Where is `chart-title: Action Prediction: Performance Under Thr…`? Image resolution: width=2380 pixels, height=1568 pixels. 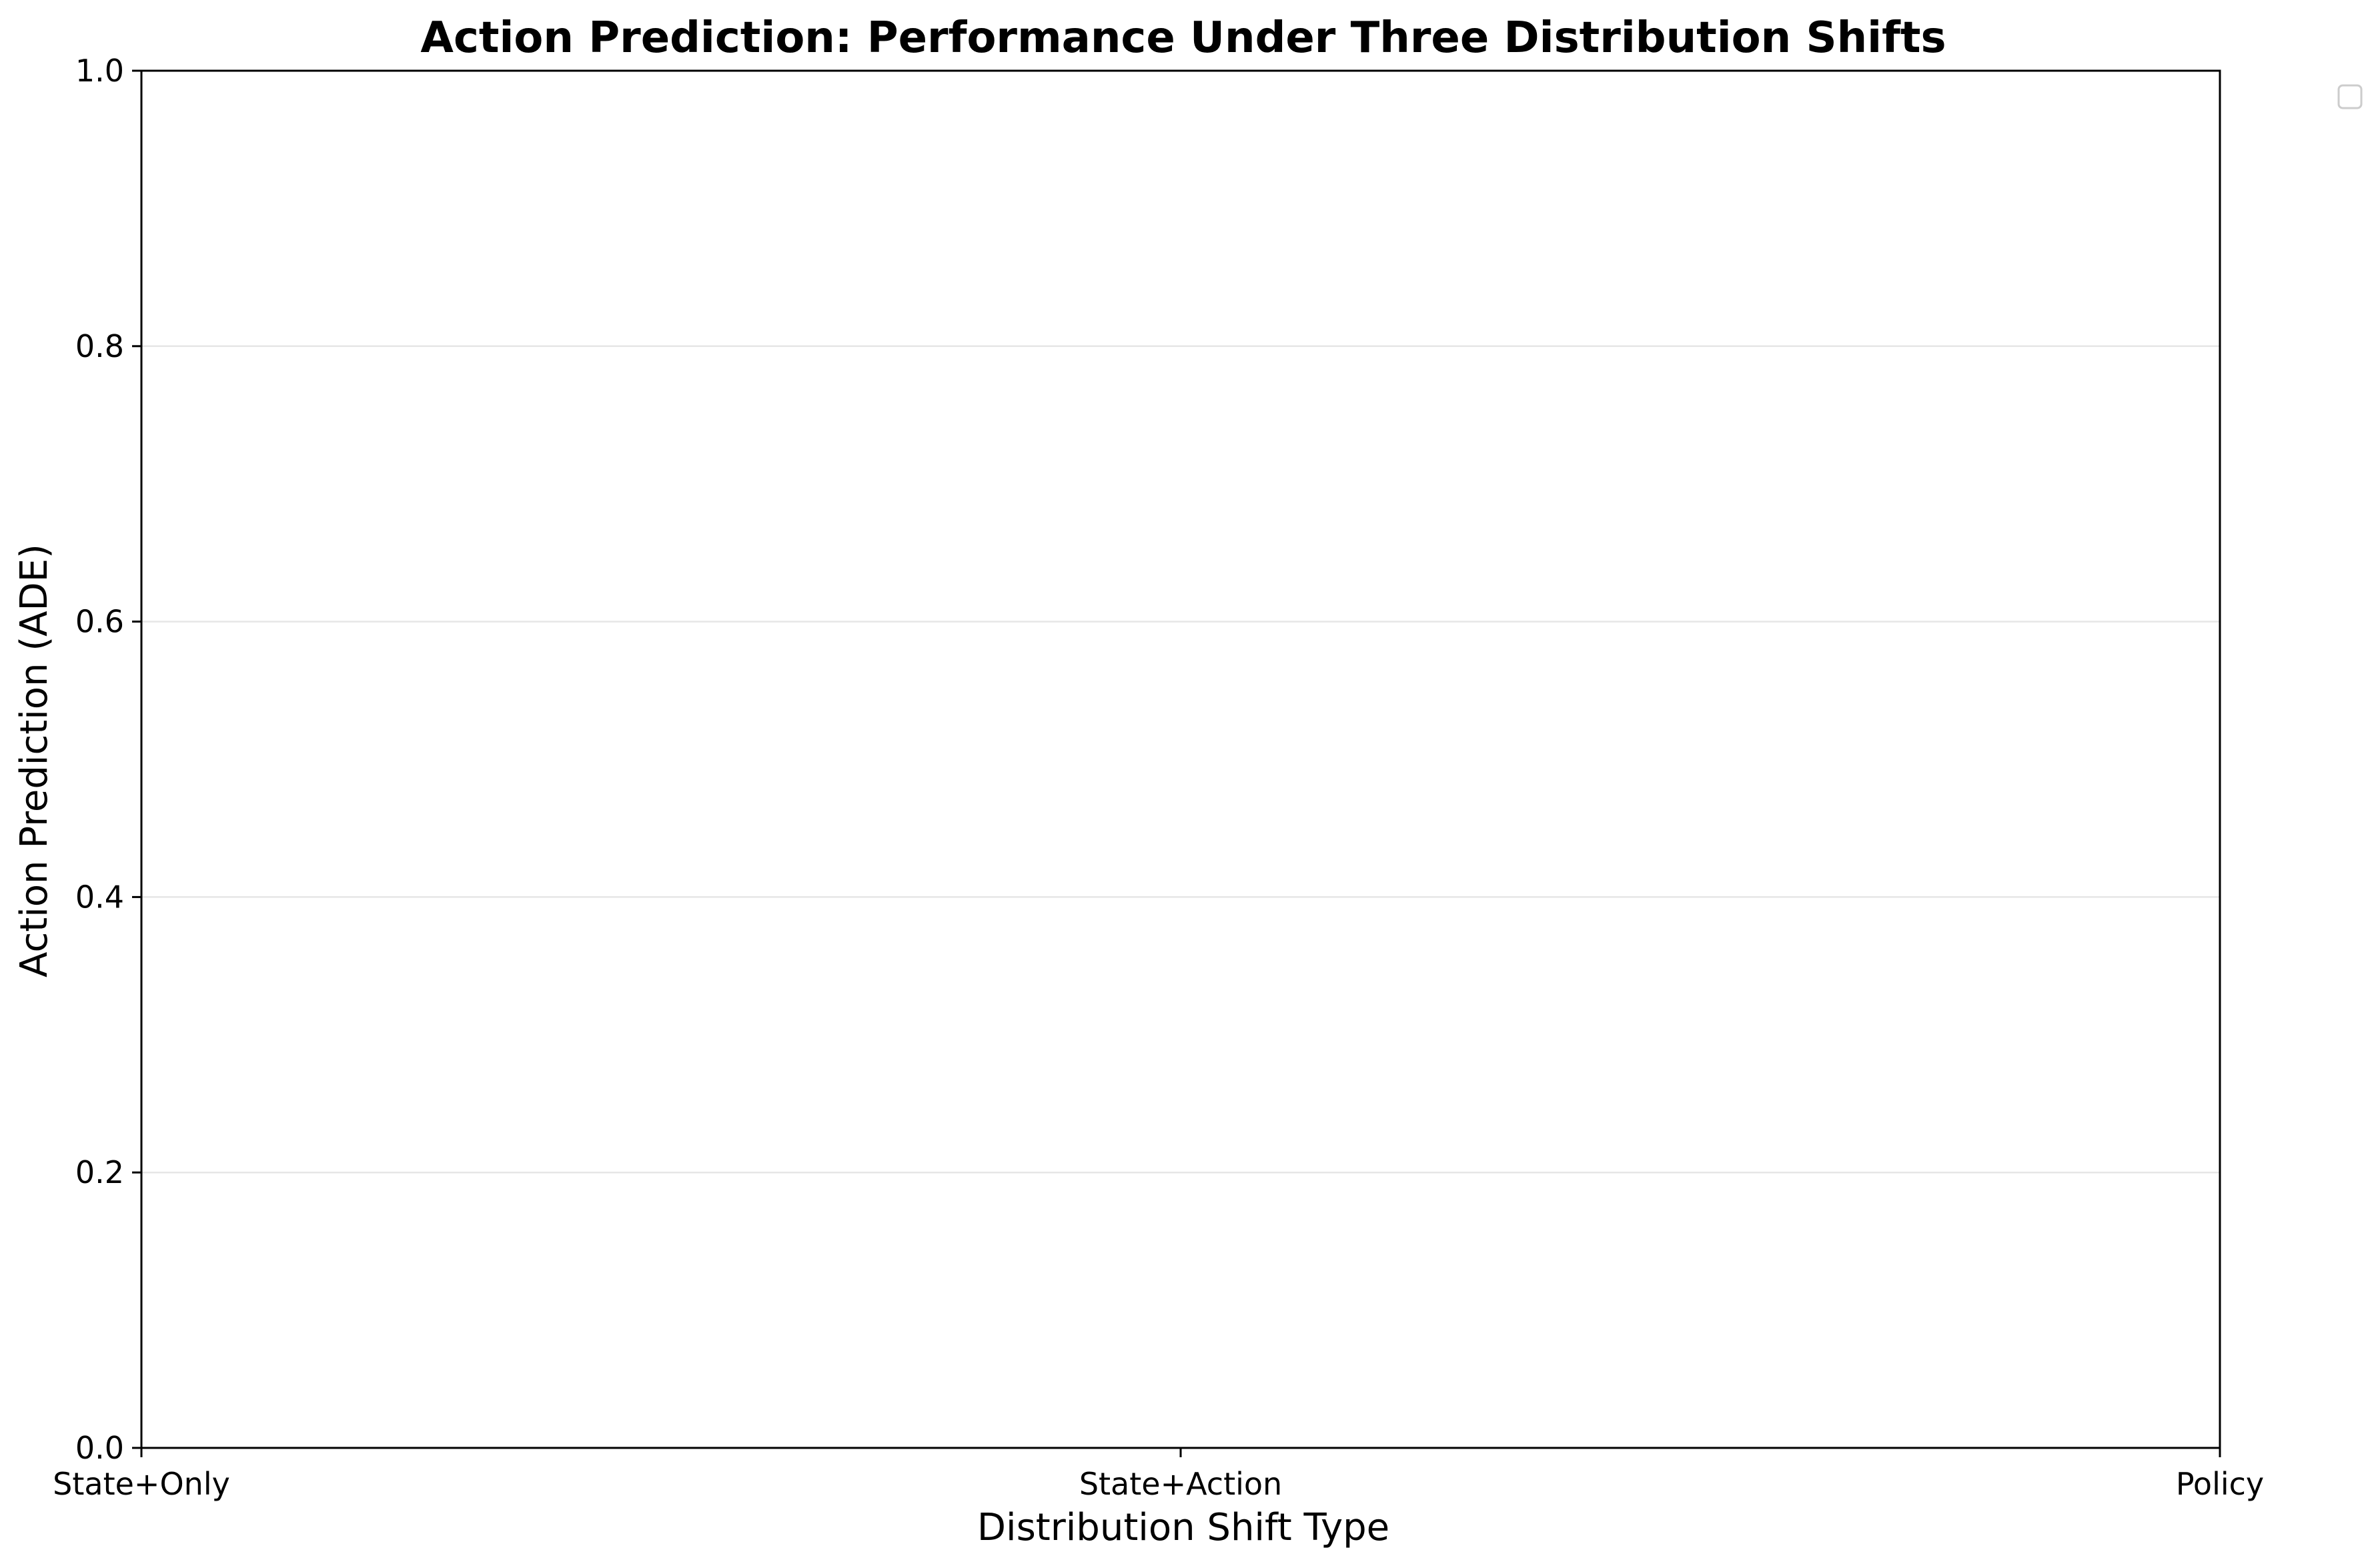
chart-title: Action Prediction: Performance Under Thr… is located at coordinates (1183, 38).